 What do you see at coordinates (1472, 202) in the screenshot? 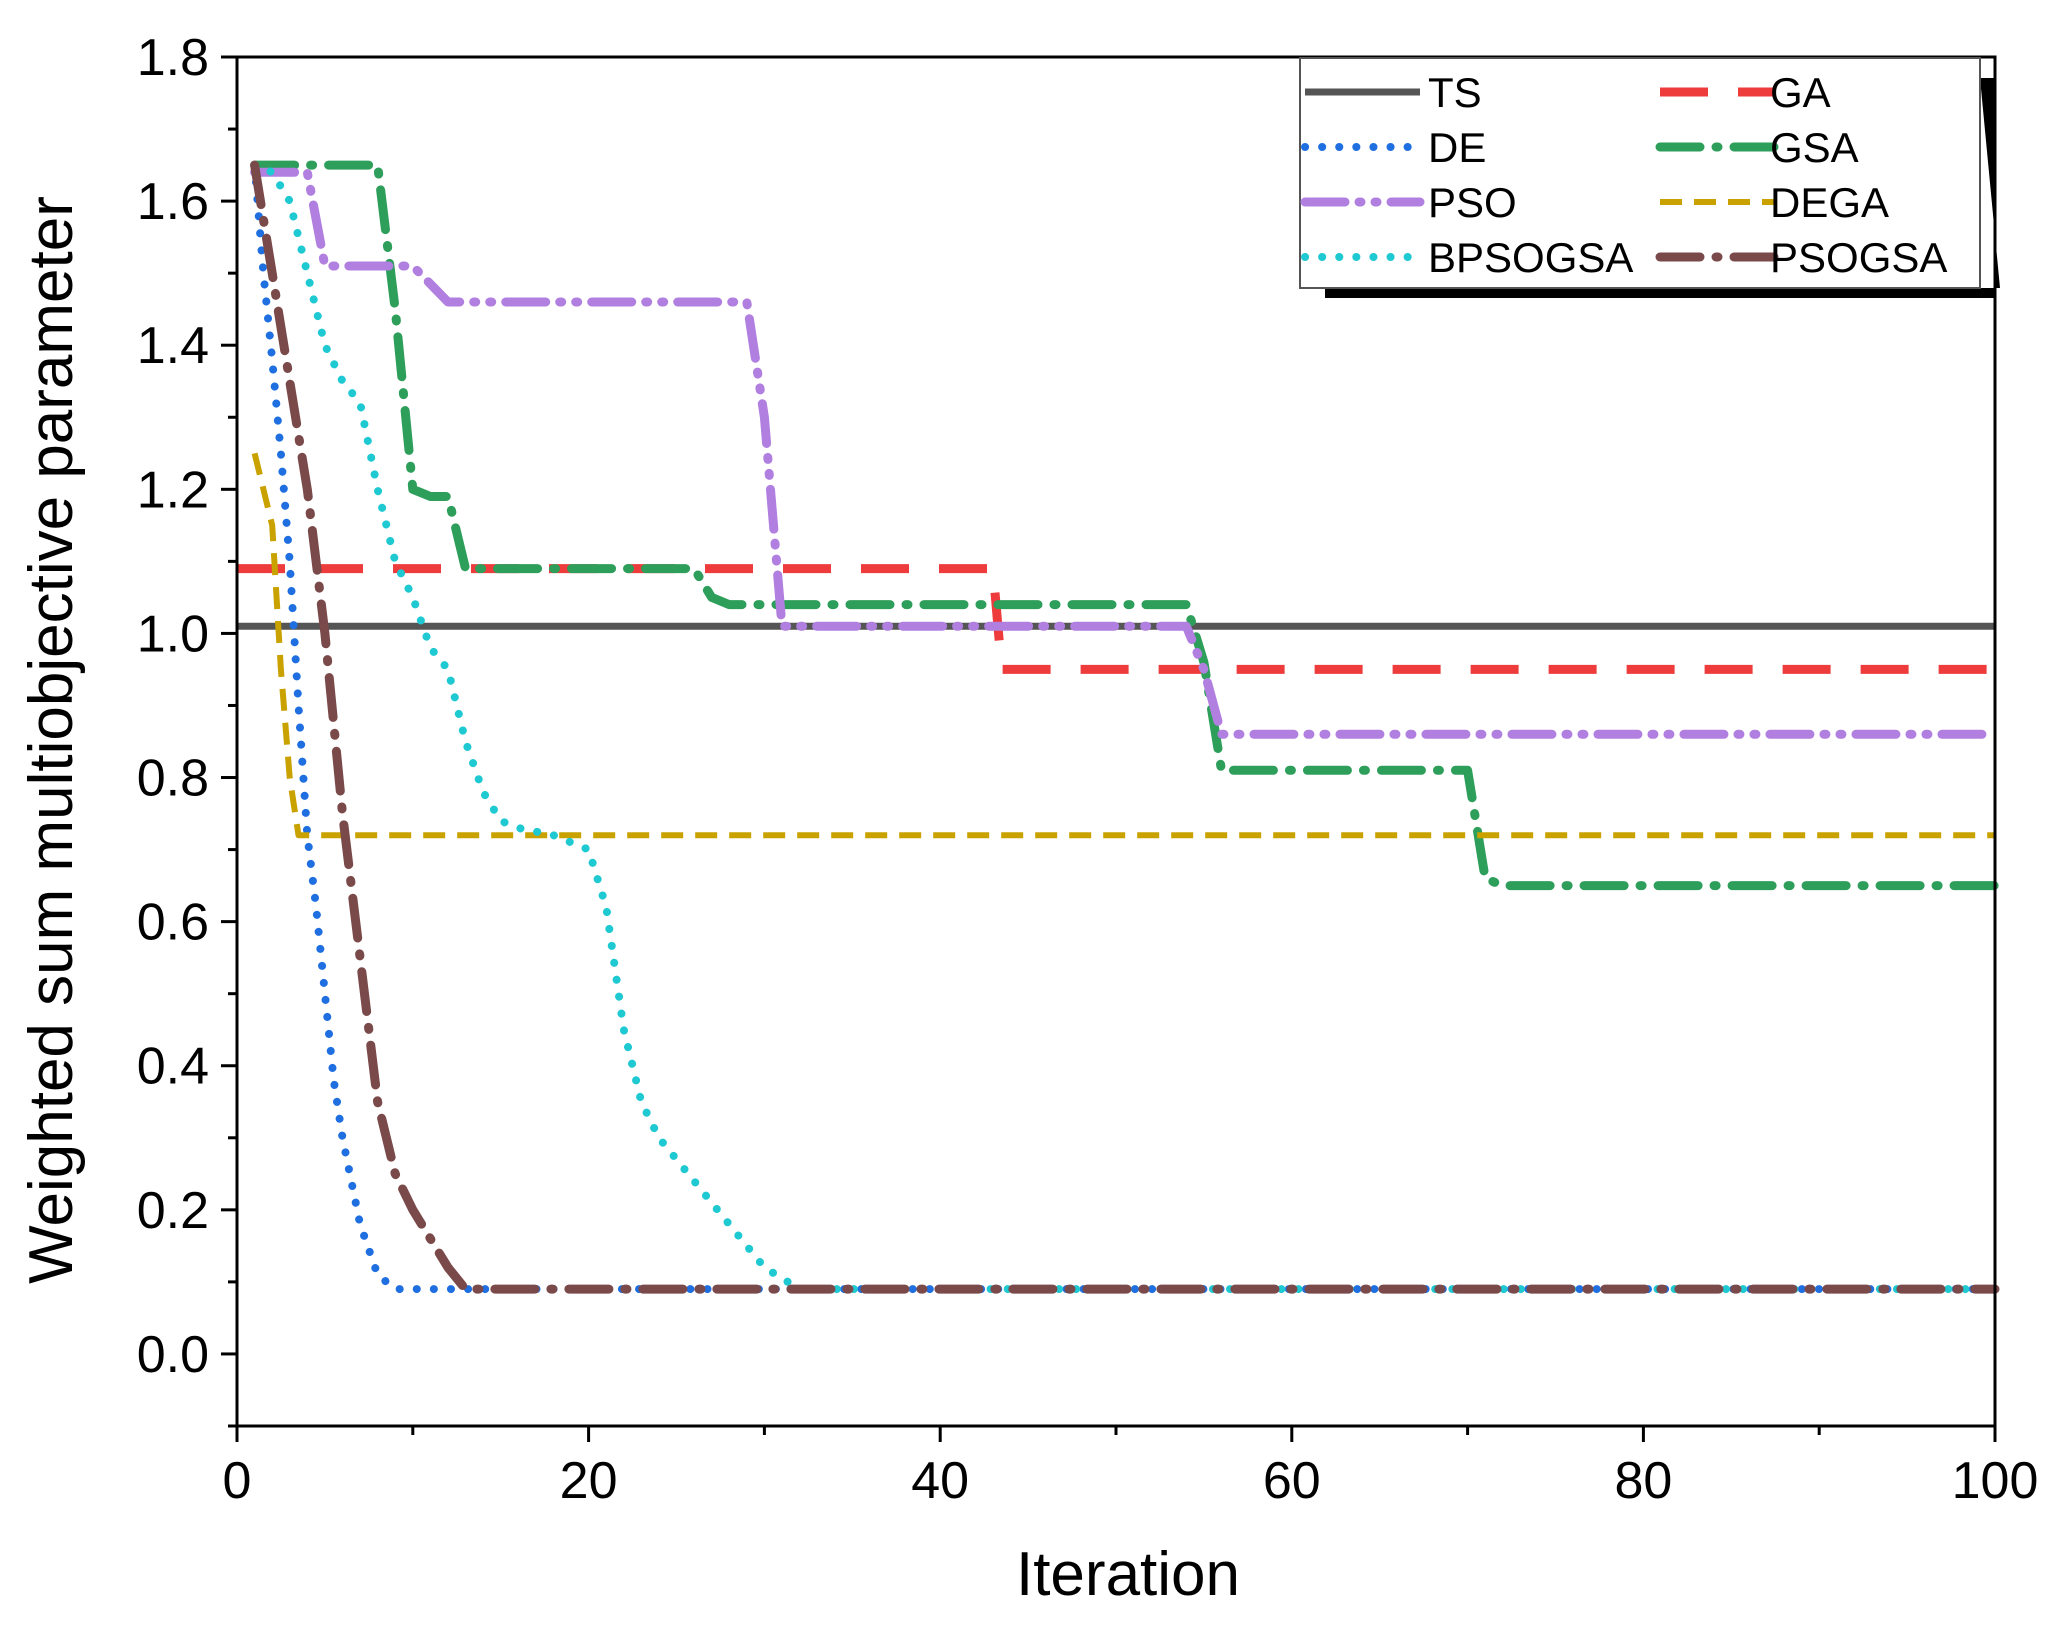
I see `legend-label-pso: PSO` at bounding box center [1472, 202].